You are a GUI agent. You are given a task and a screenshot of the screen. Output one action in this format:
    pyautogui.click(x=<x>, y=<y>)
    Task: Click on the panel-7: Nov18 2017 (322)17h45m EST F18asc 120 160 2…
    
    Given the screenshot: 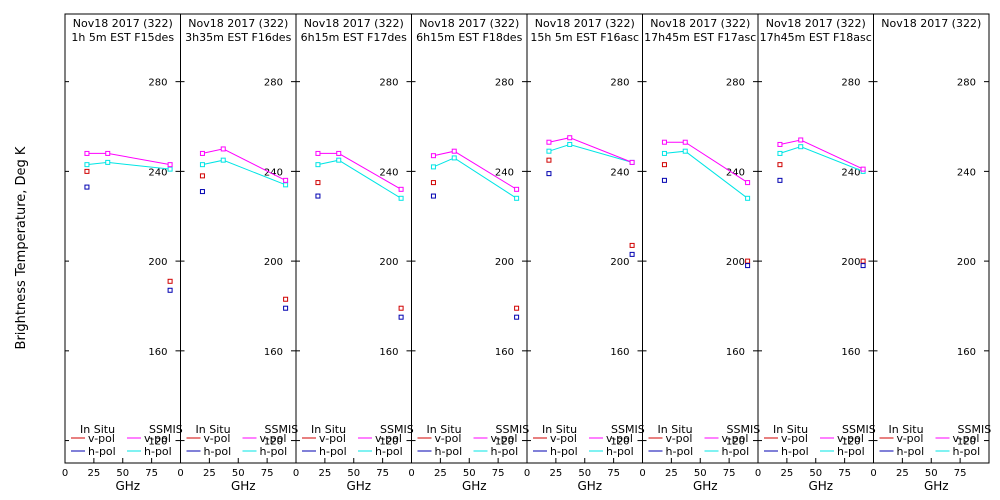 What is the action you would take?
    pyautogui.click(x=815, y=253)
    